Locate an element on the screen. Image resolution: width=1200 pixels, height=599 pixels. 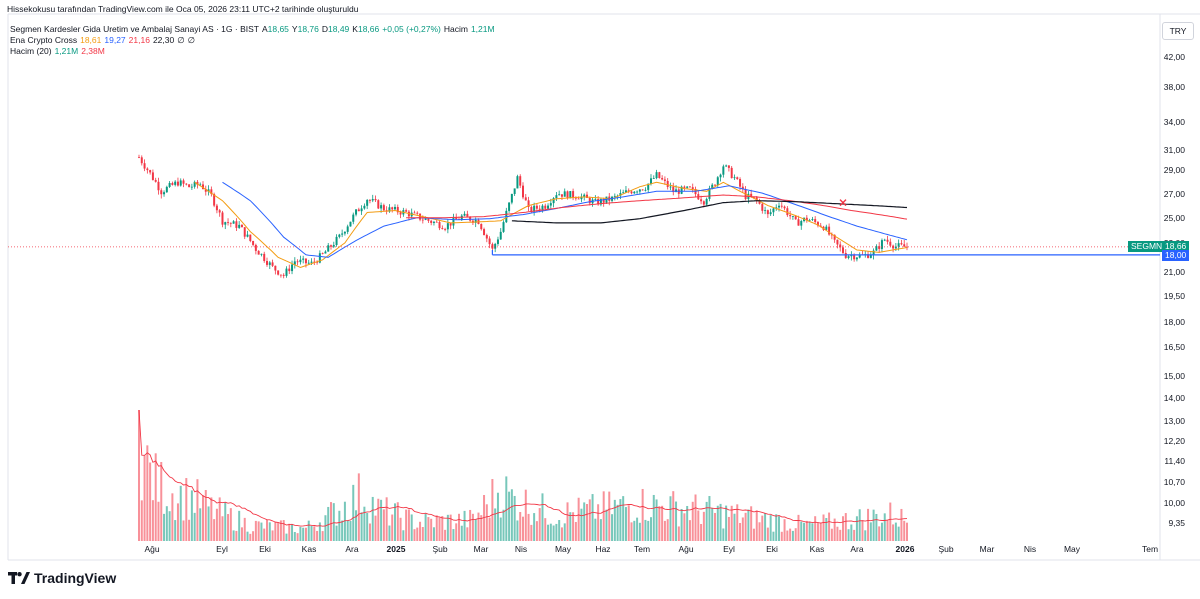
x-tick-label: Ağu is located at coordinates (151, 549).